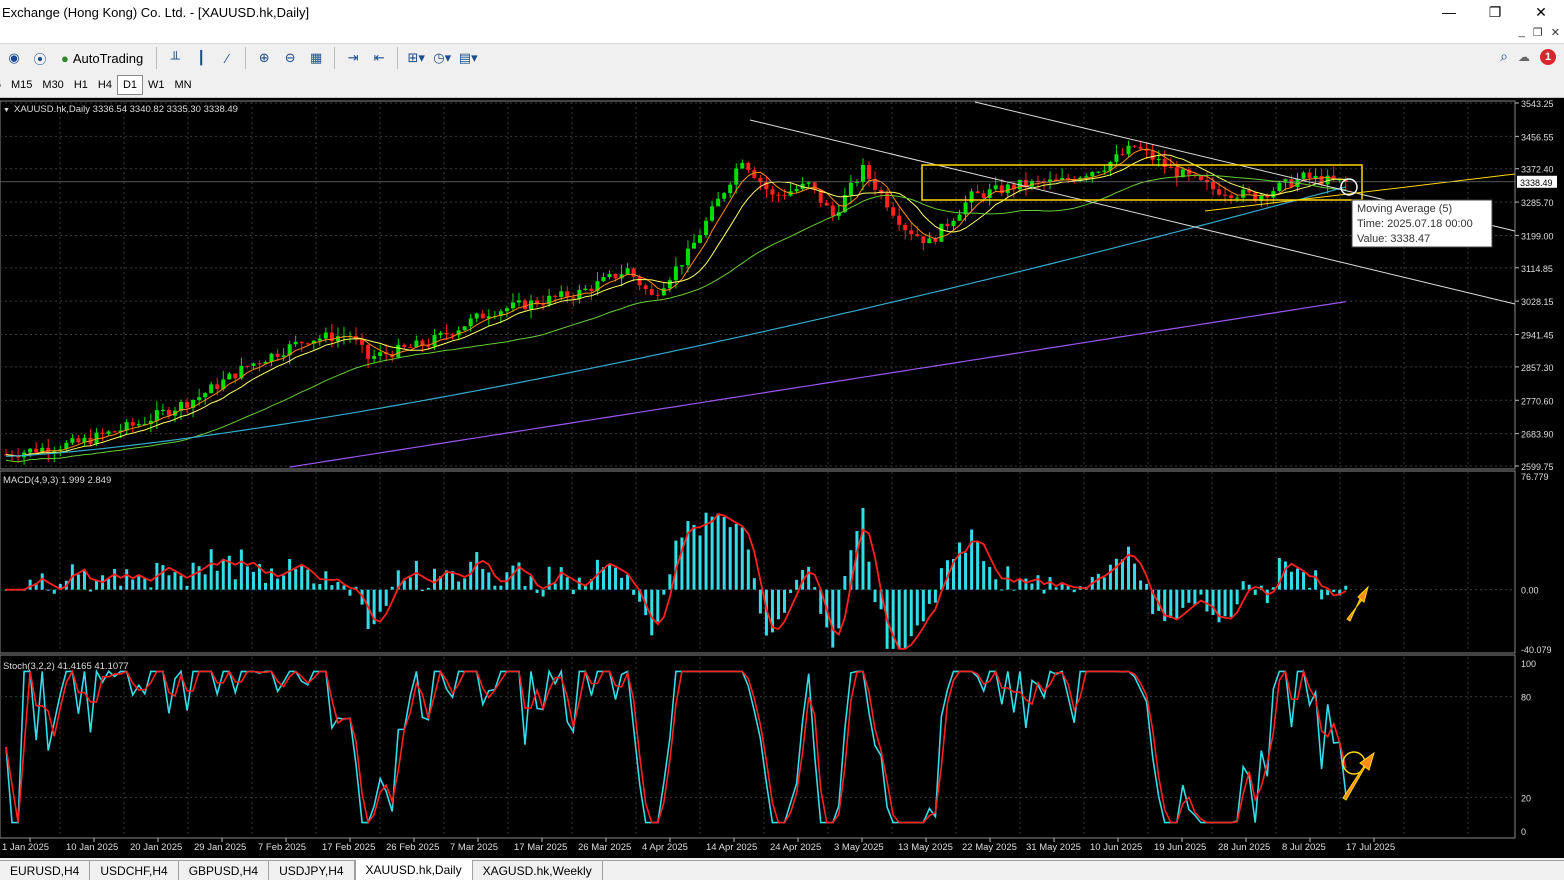 This screenshot has height=880, width=1564. I want to click on minimize-button: —, so click(1449, 12).